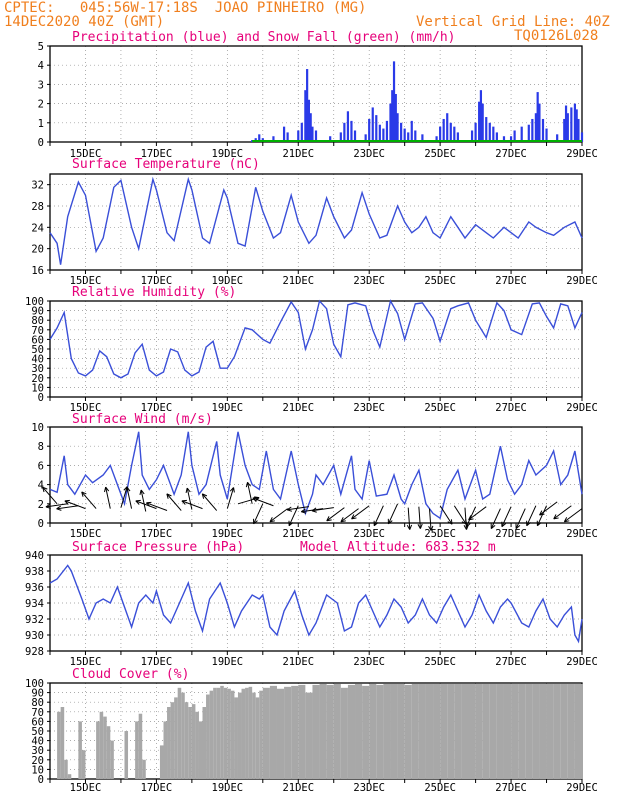 The height and width of the screenshot is (800, 618). Describe the element at coordinates (41, 85) in the screenshot. I see `y-tick-label: 3` at that location.